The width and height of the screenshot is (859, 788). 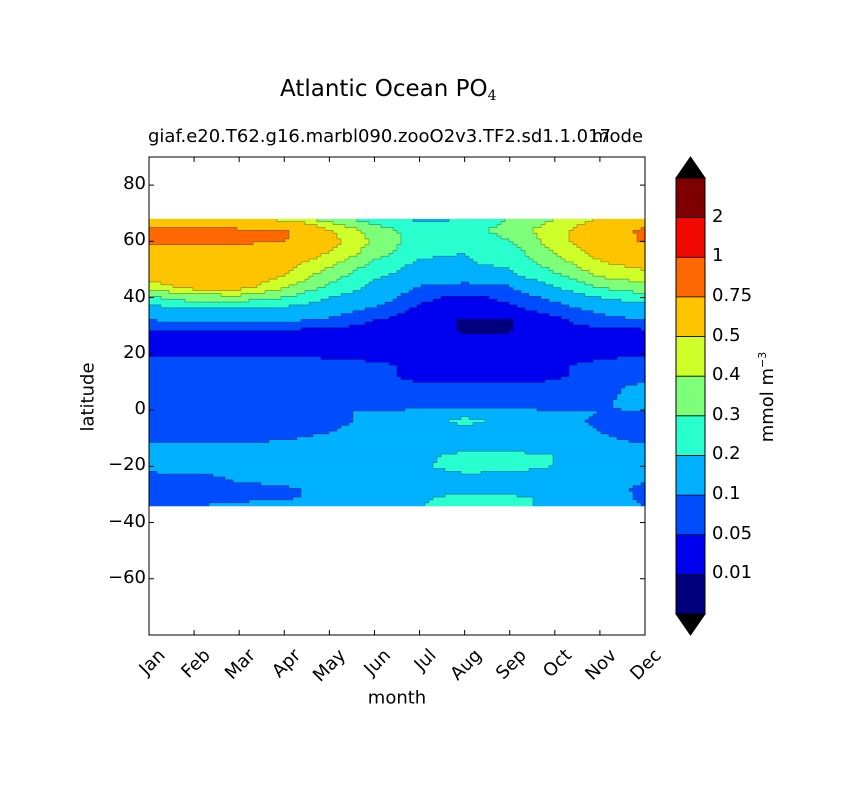 I want to click on colorbar-label: mmol m−3, so click(x=767, y=397).